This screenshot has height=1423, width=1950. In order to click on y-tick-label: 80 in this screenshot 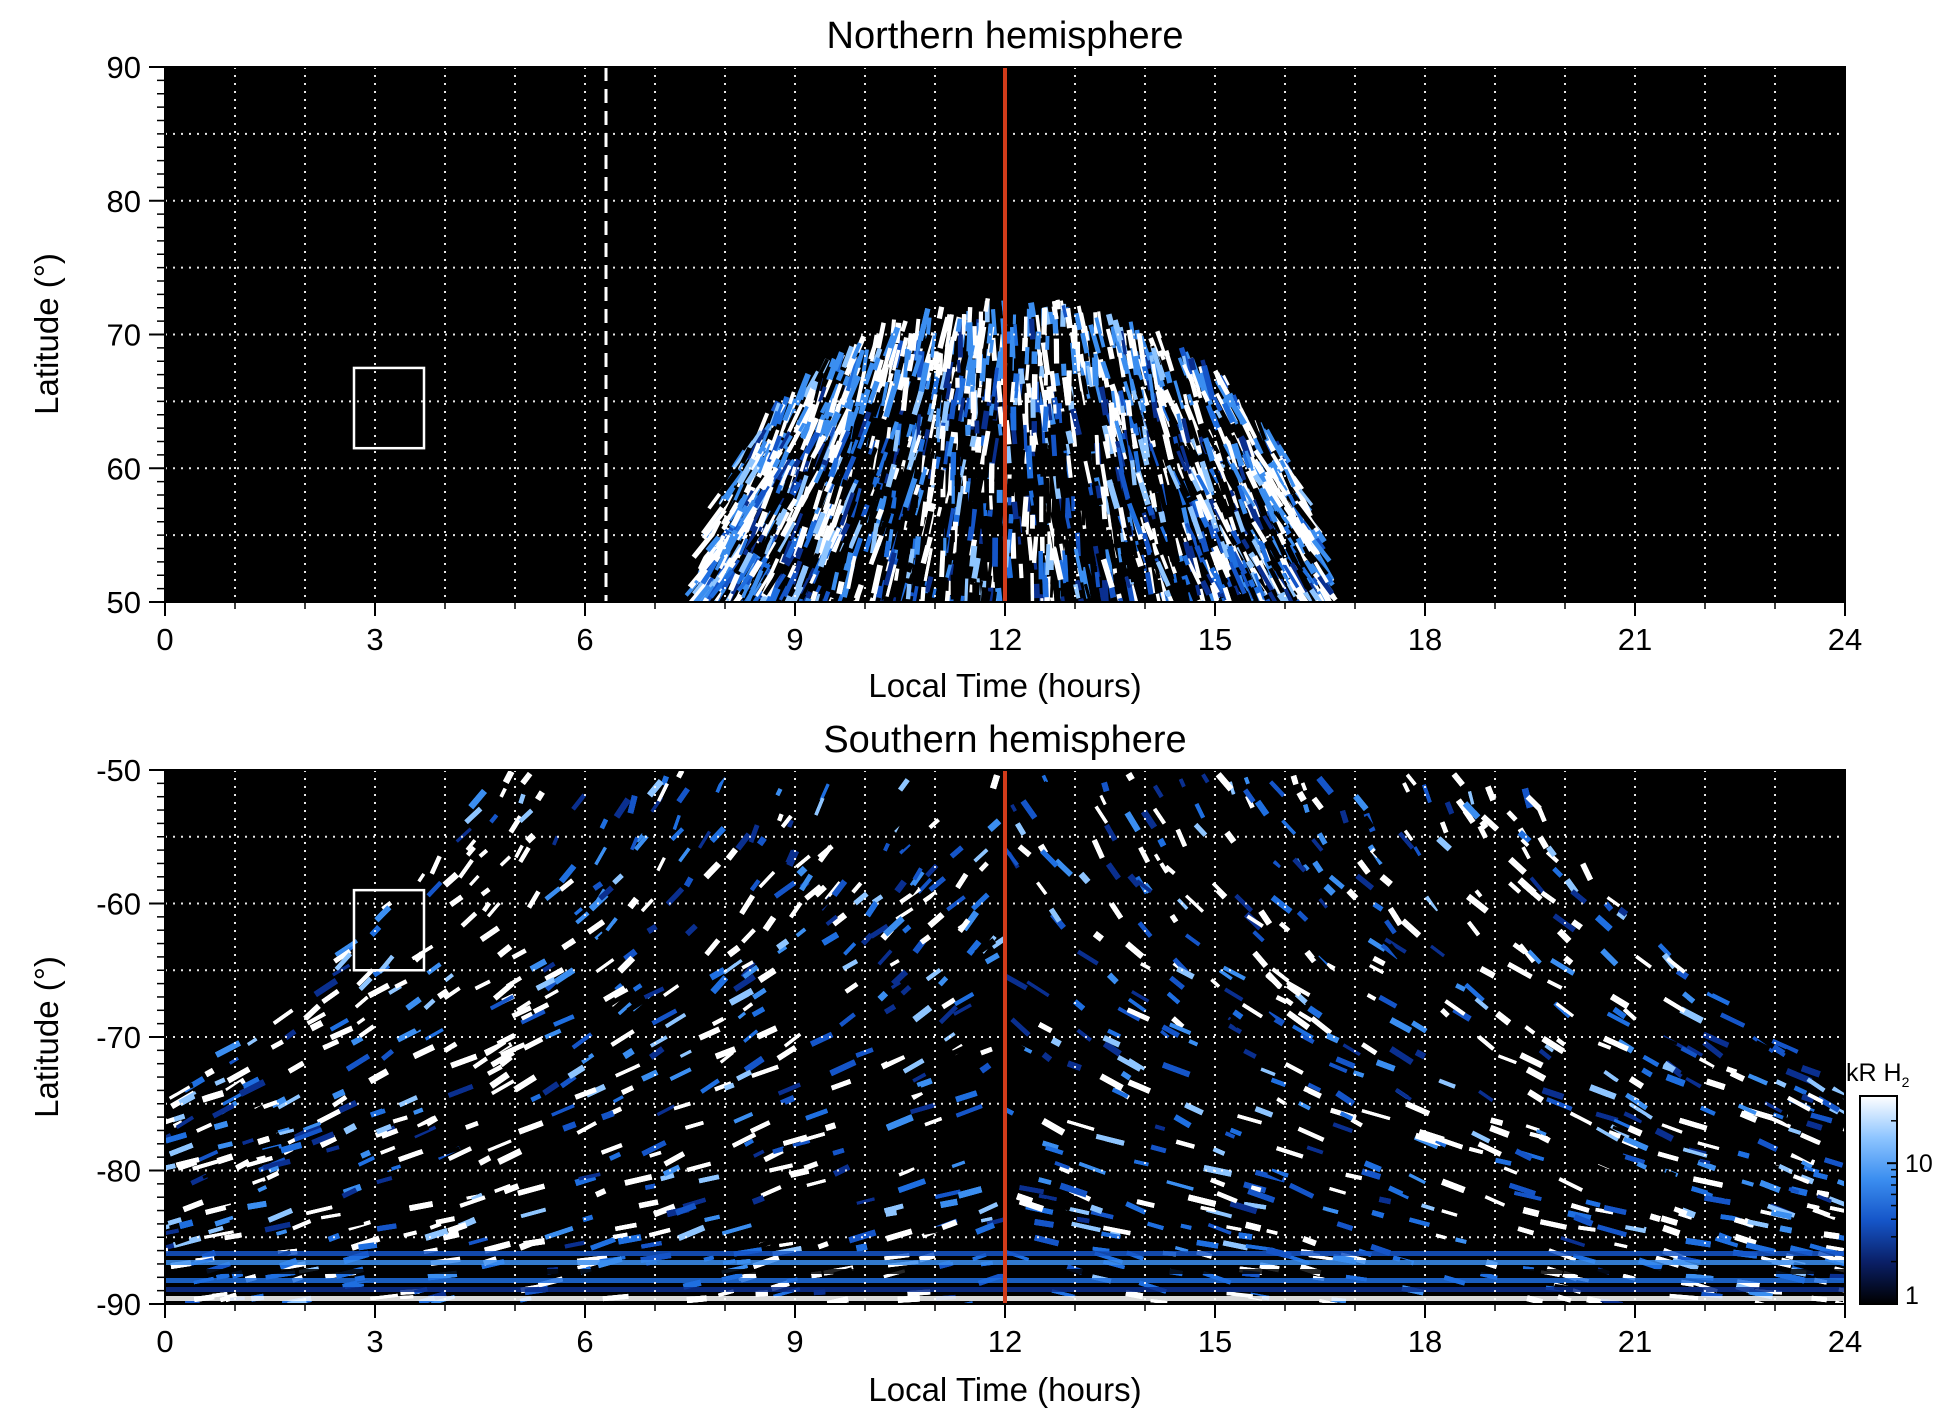, I will do `click(124, 201)`.